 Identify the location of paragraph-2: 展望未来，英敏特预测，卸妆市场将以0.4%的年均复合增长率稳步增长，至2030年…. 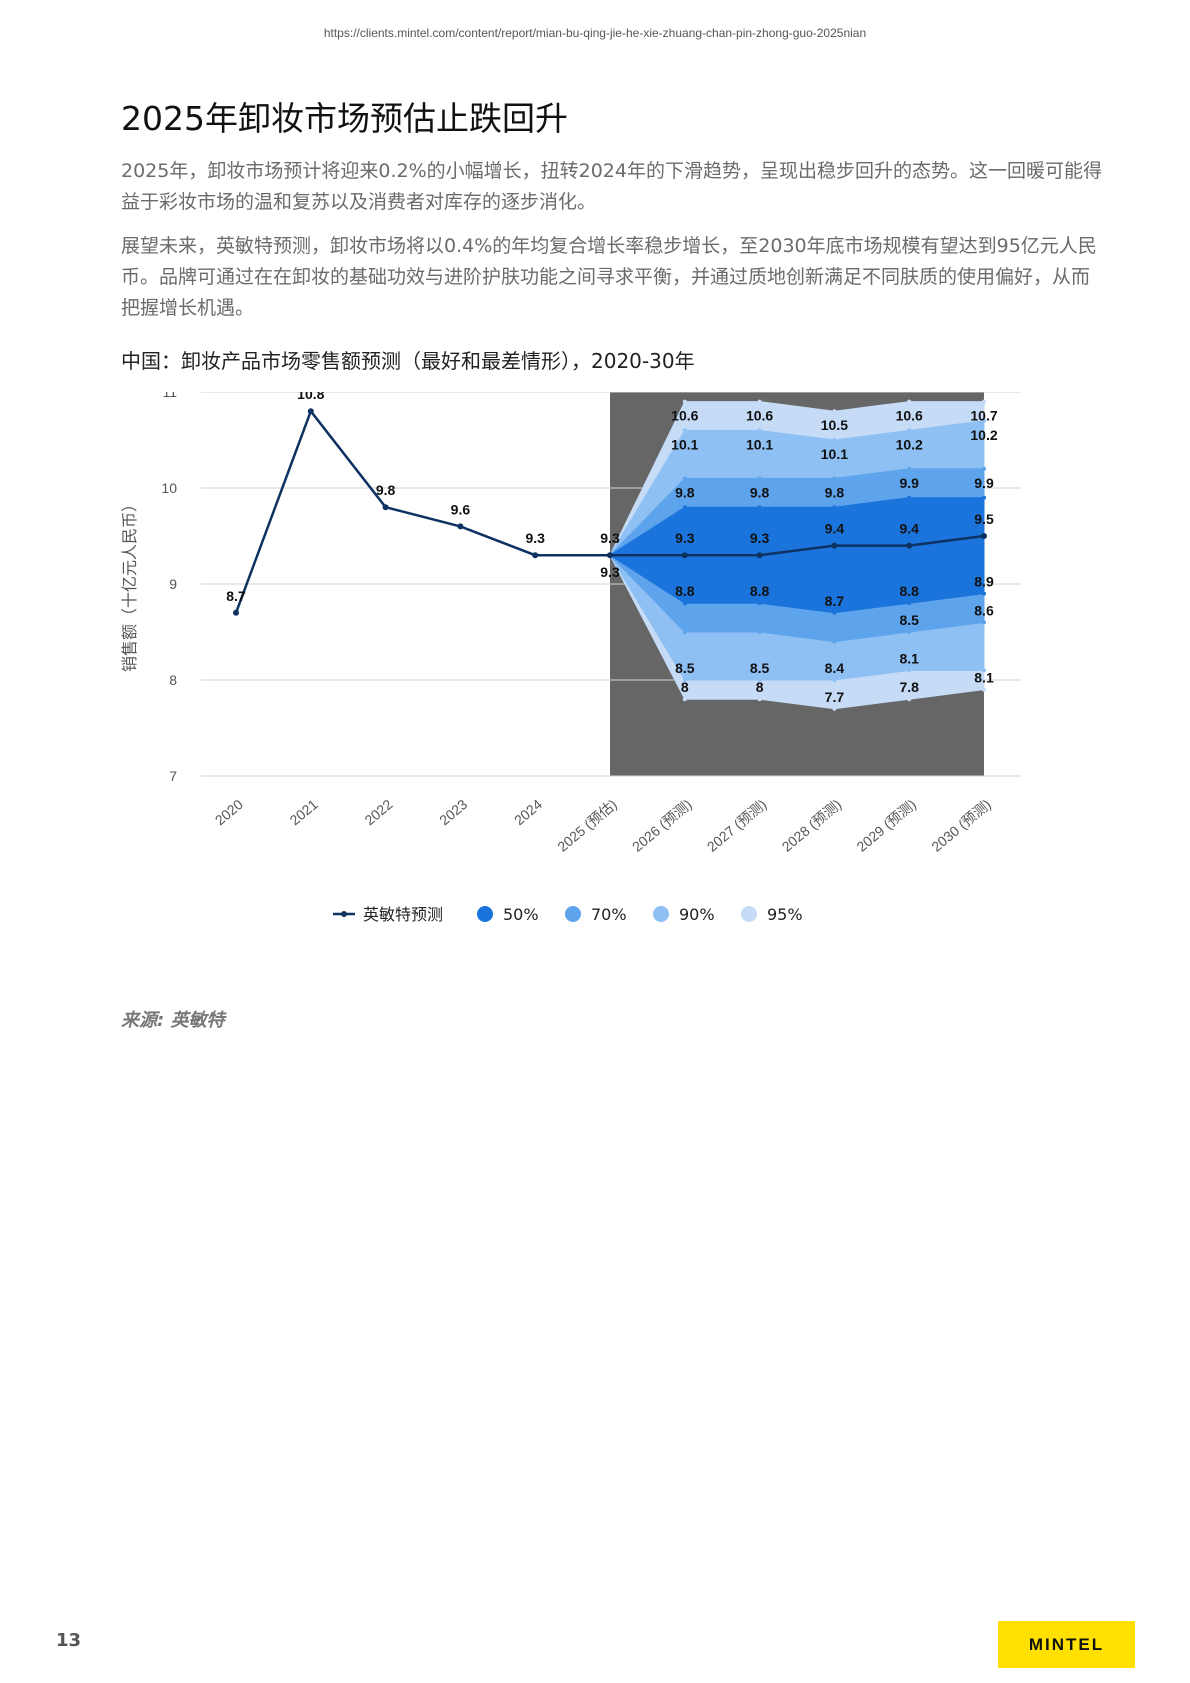
(609, 277).